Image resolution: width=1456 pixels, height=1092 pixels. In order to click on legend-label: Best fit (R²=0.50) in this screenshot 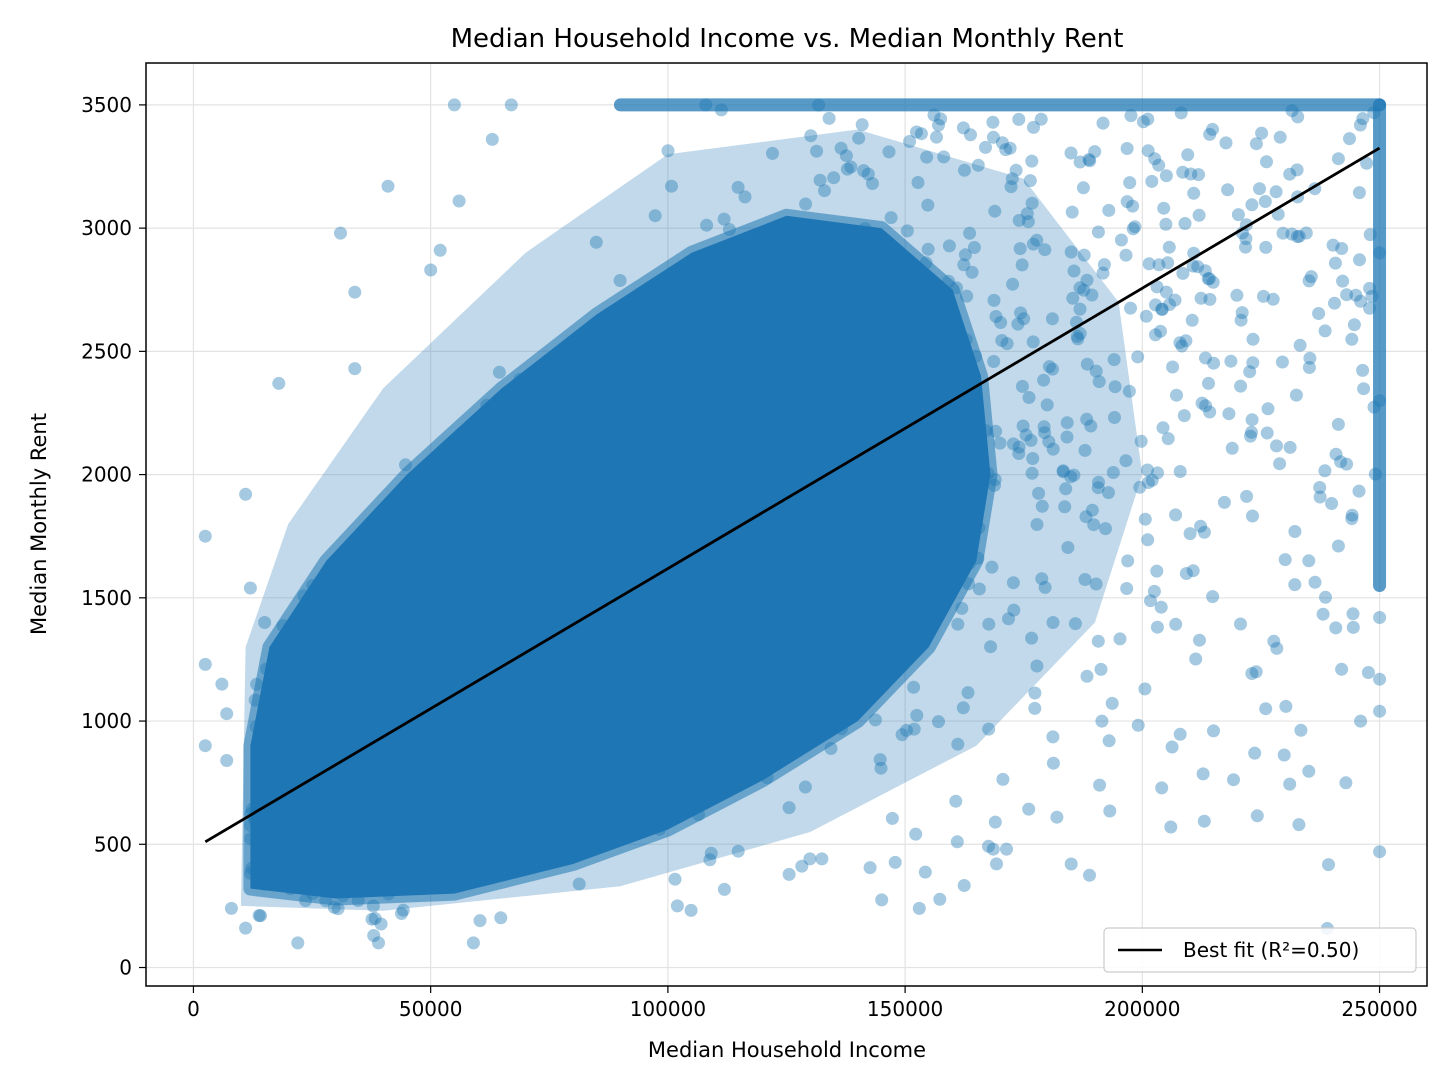, I will do `click(1271, 950)`.